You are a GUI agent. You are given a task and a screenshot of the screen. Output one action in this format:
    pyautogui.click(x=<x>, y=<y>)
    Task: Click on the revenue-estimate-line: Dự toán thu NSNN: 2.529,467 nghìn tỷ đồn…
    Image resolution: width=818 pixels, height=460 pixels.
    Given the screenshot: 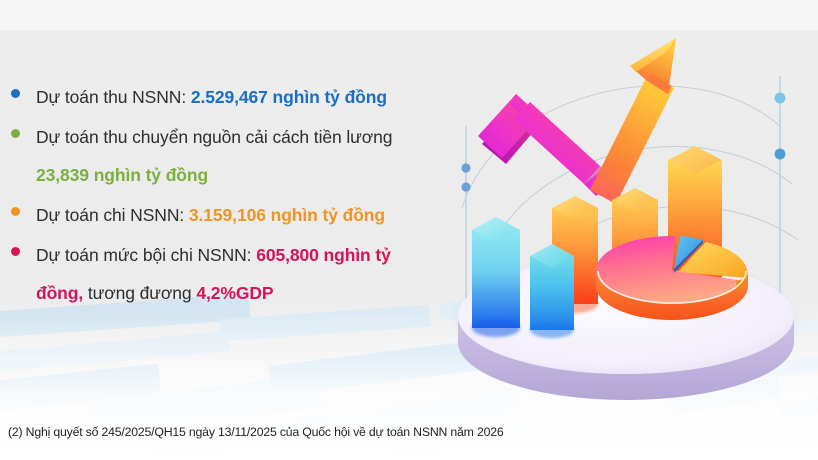 What is the action you would take?
    pyautogui.click(x=248, y=97)
    